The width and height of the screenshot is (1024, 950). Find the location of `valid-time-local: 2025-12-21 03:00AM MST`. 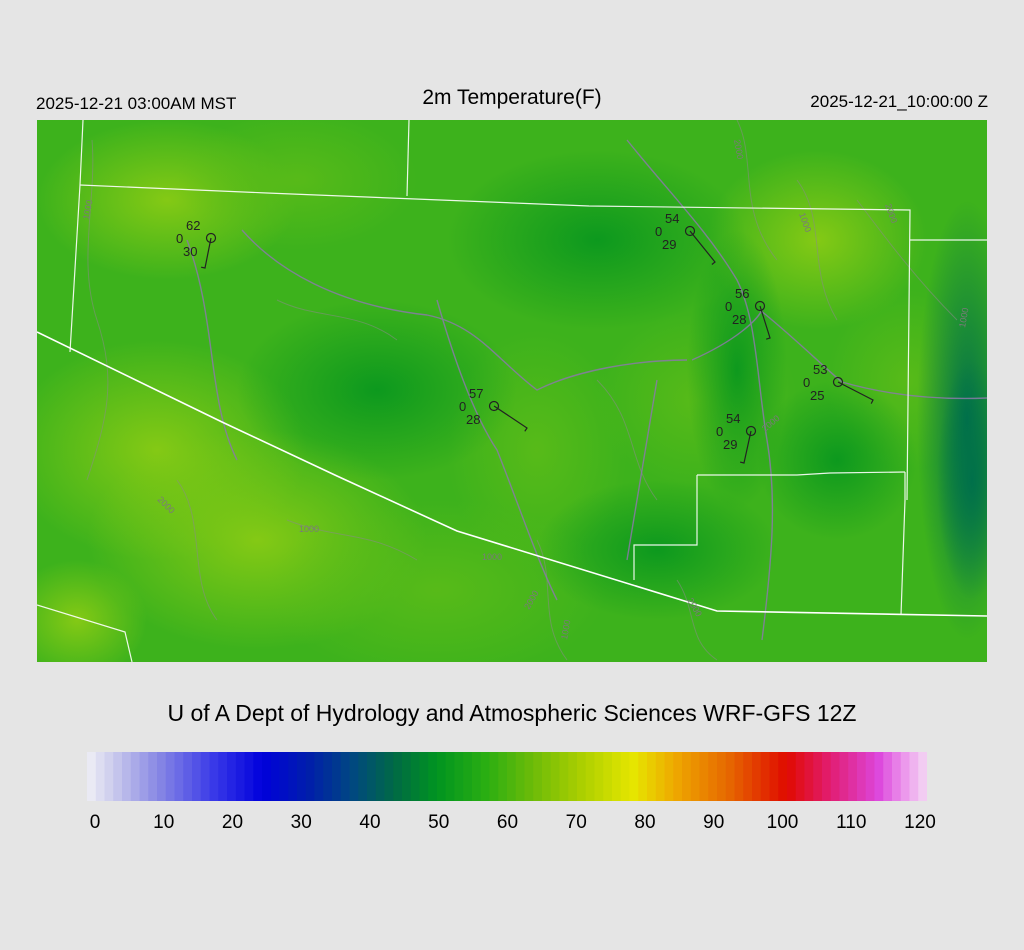

valid-time-local: 2025-12-21 03:00AM MST is located at coordinates (136, 103).